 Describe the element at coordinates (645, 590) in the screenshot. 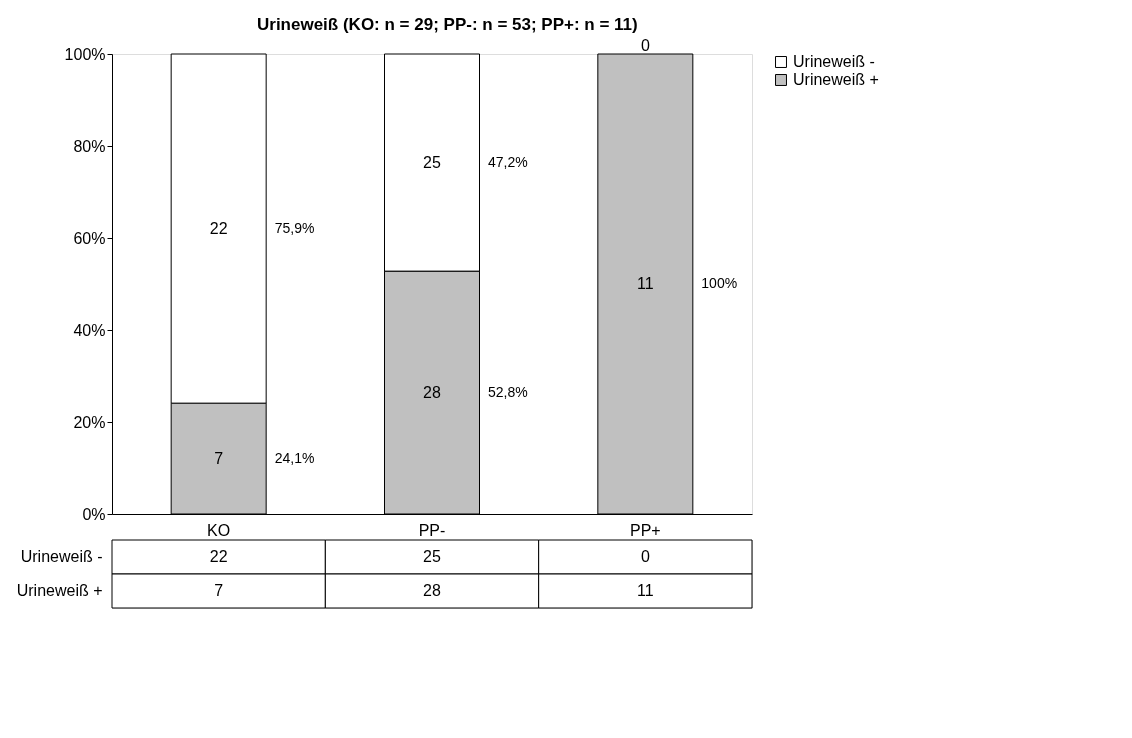

I see `text: 11` at that location.